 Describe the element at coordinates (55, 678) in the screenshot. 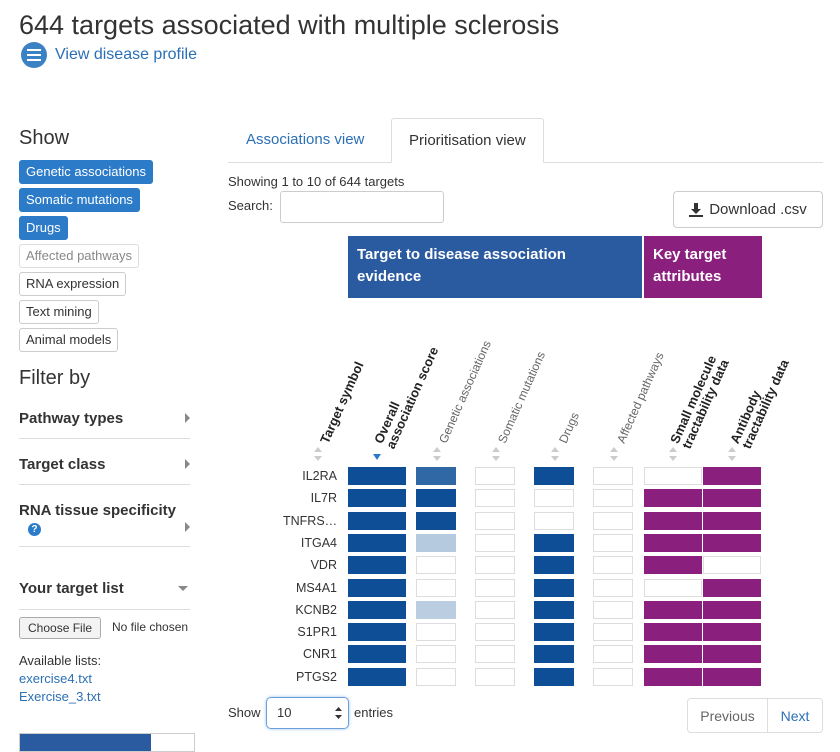

I see `available-list-link: exercise4.txt` at that location.